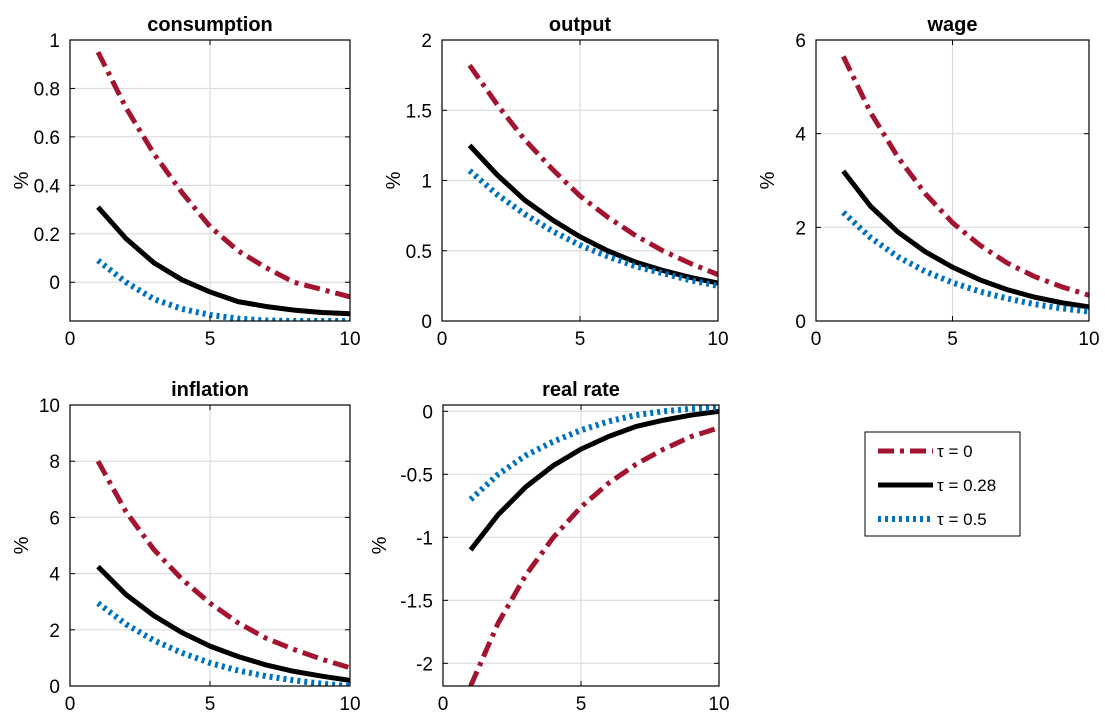  What do you see at coordinates (580, 25) in the screenshot?
I see `panel-title: output` at bounding box center [580, 25].